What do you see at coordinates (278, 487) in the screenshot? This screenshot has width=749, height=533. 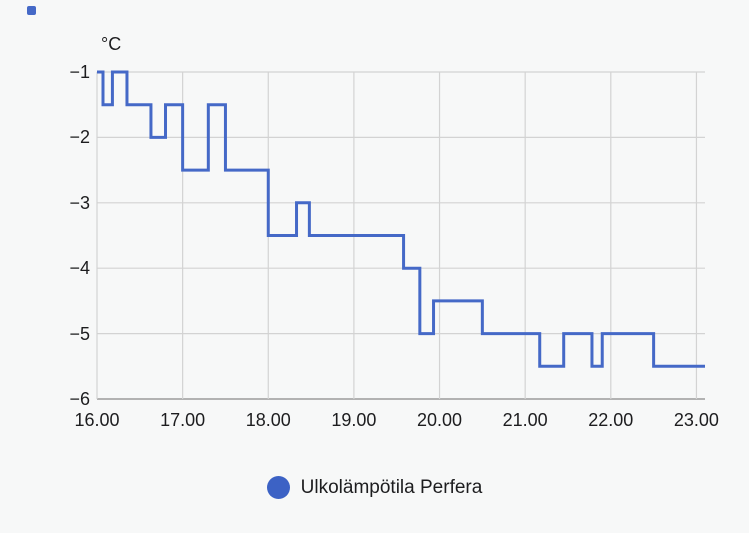 I see `legend-marker-circle` at bounding box center [278, 487].